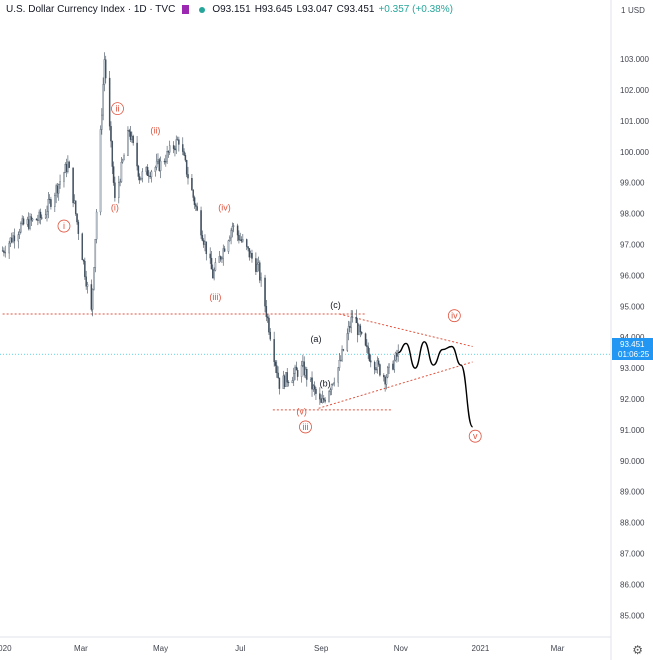  What do you see at coordinates (634, 354) in the screenshot?
I see `price-badge-countdown: 01:06:25` at bounding box center [634, 354].